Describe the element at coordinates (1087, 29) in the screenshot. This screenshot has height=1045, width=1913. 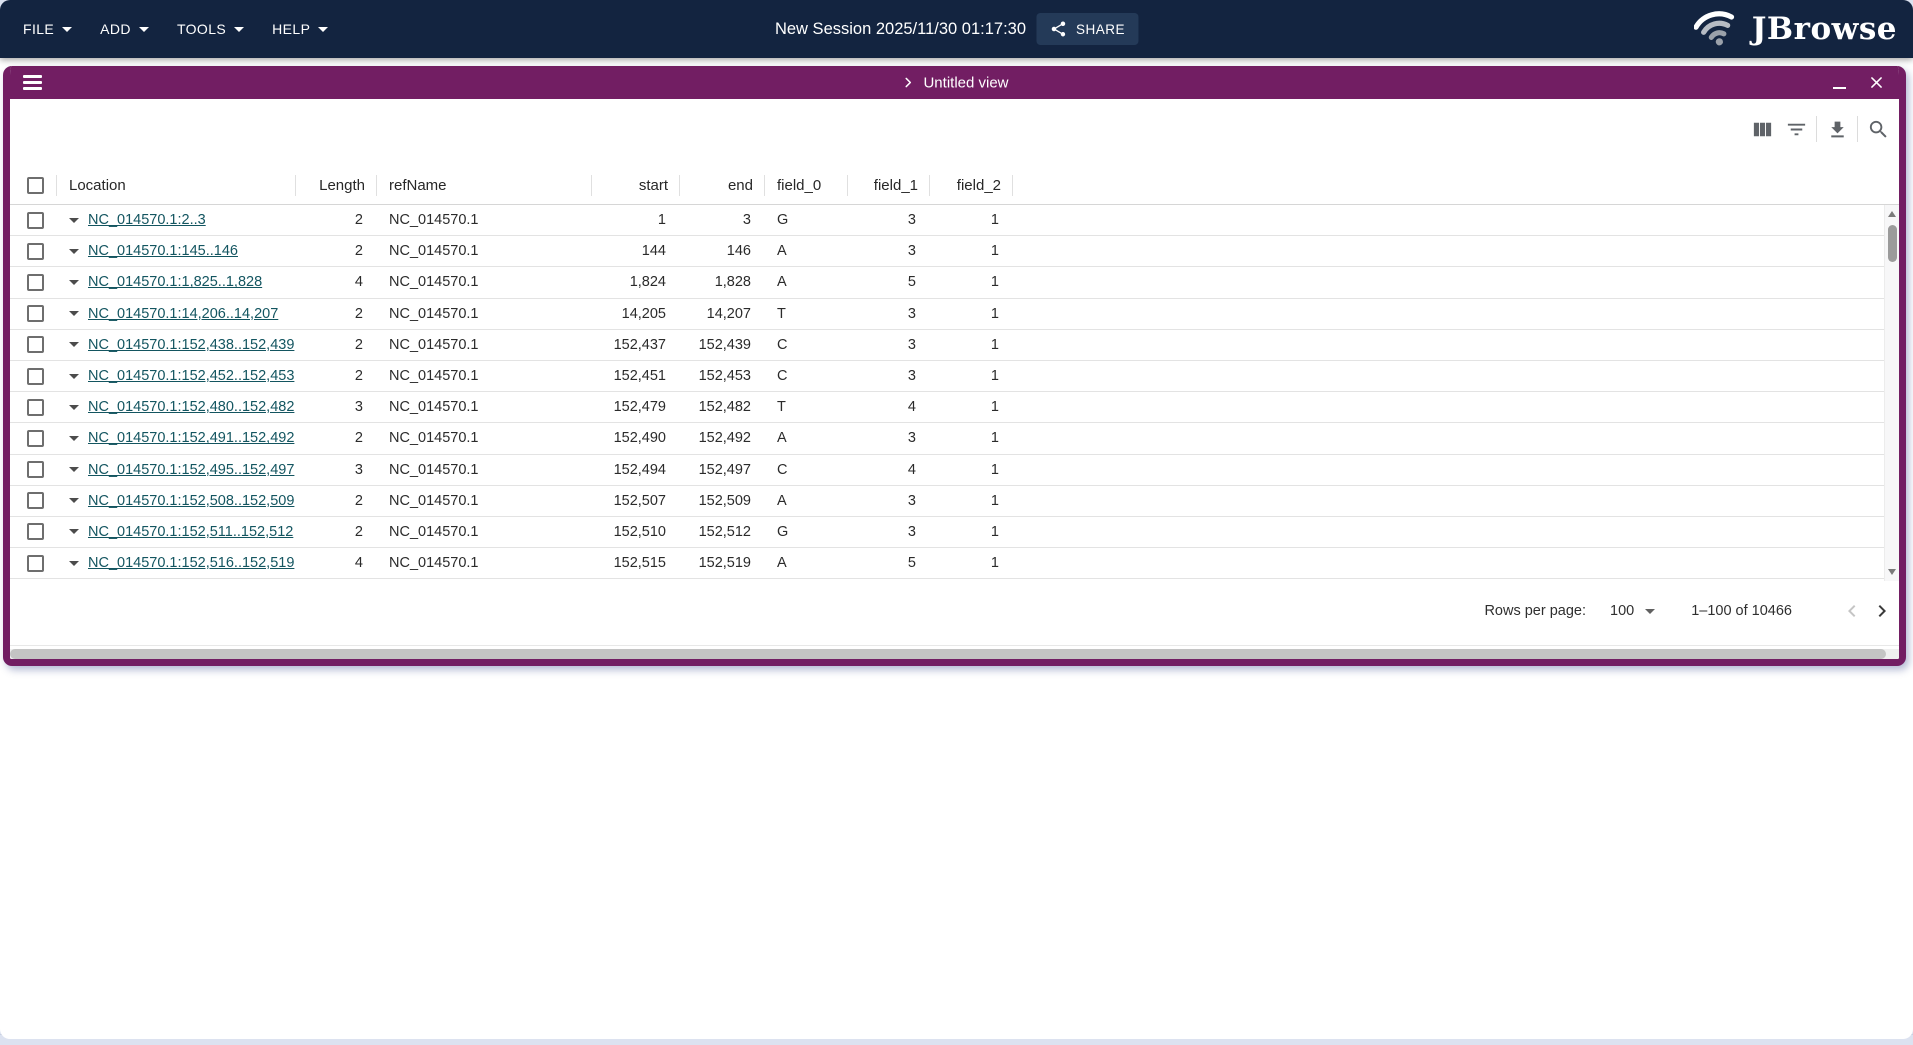
I see `share-button: SHARE` at that location.